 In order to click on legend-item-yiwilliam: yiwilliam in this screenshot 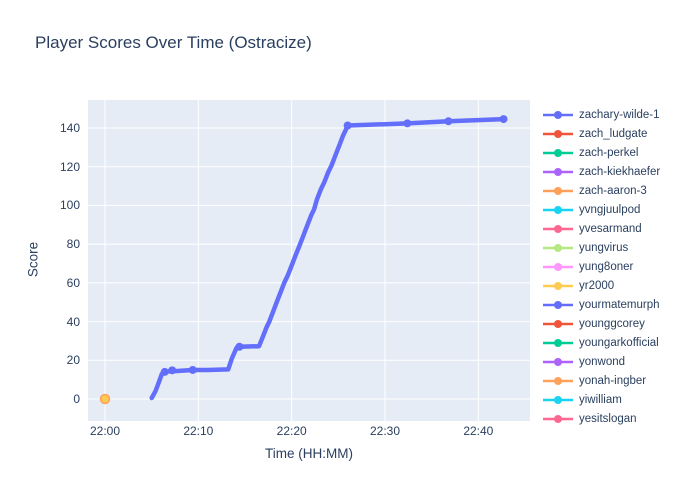, I will do `click(601, 399)`.